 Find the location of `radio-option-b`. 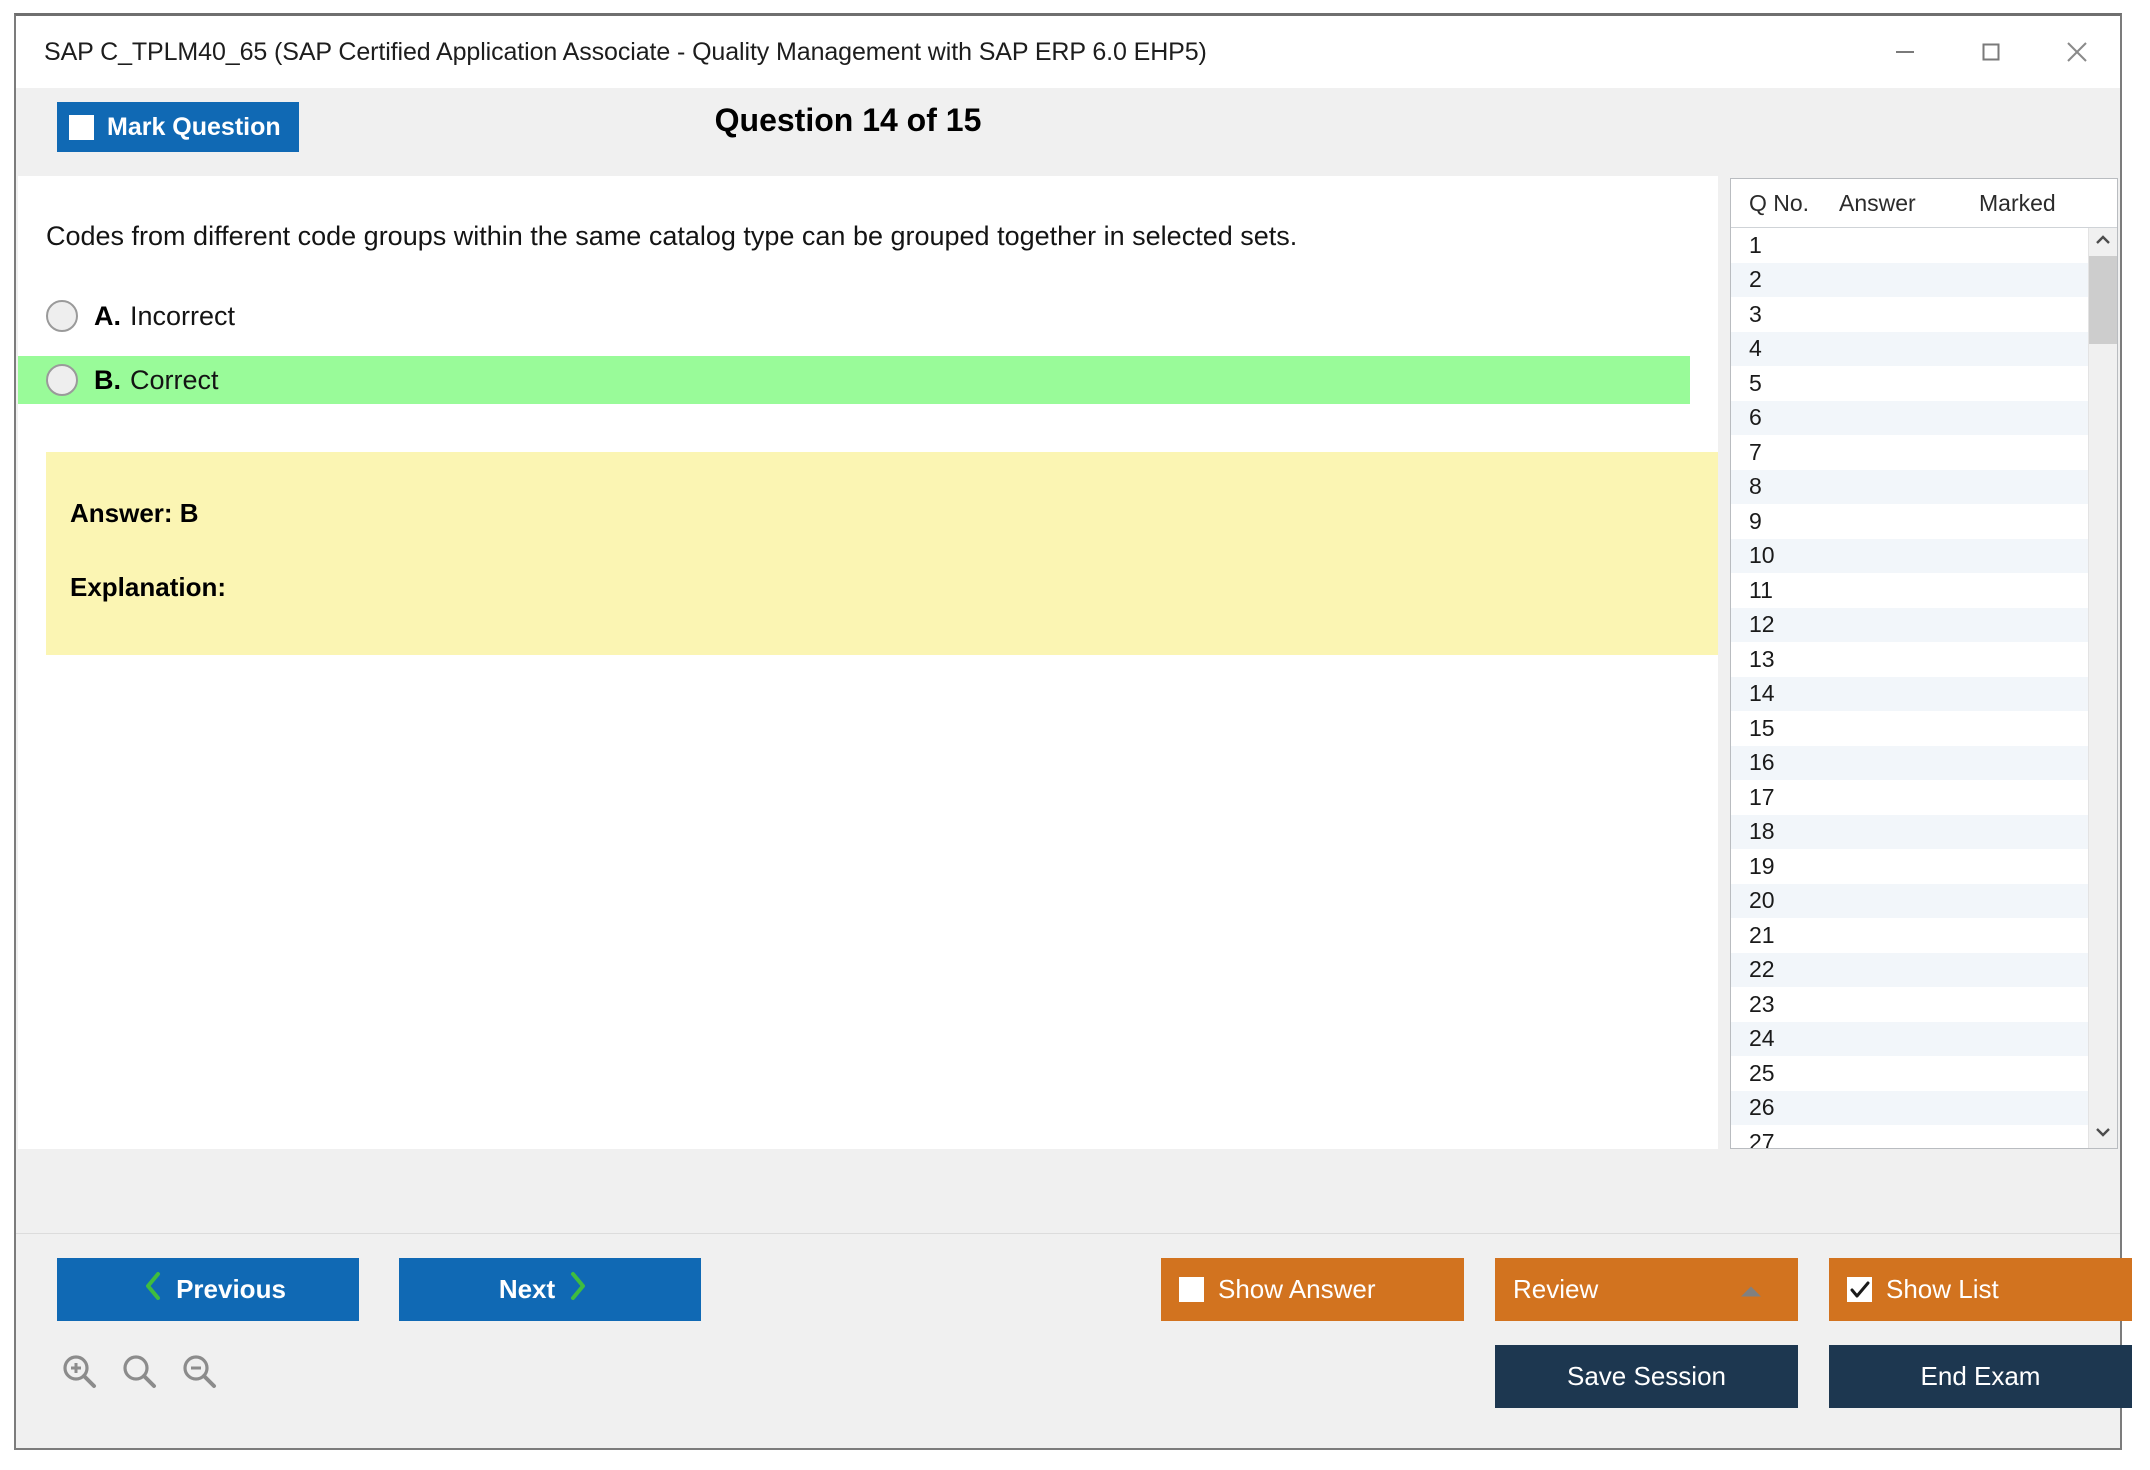

radio-option-b is located at coordinates (62, 380).